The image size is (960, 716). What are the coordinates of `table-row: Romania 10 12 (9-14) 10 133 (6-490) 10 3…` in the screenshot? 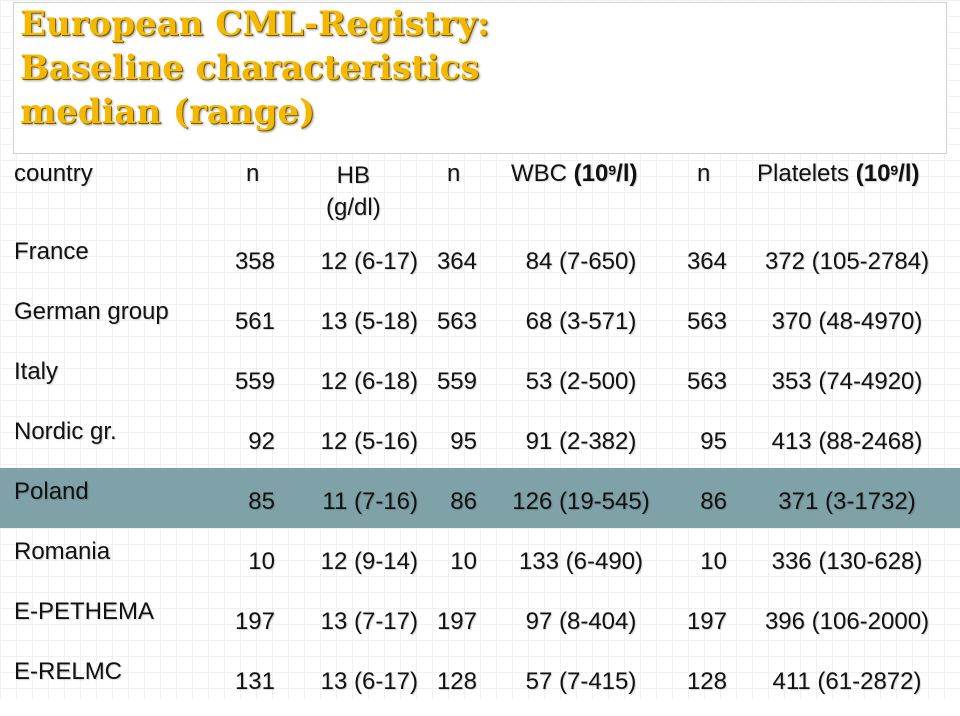 It's located at (480, 566).